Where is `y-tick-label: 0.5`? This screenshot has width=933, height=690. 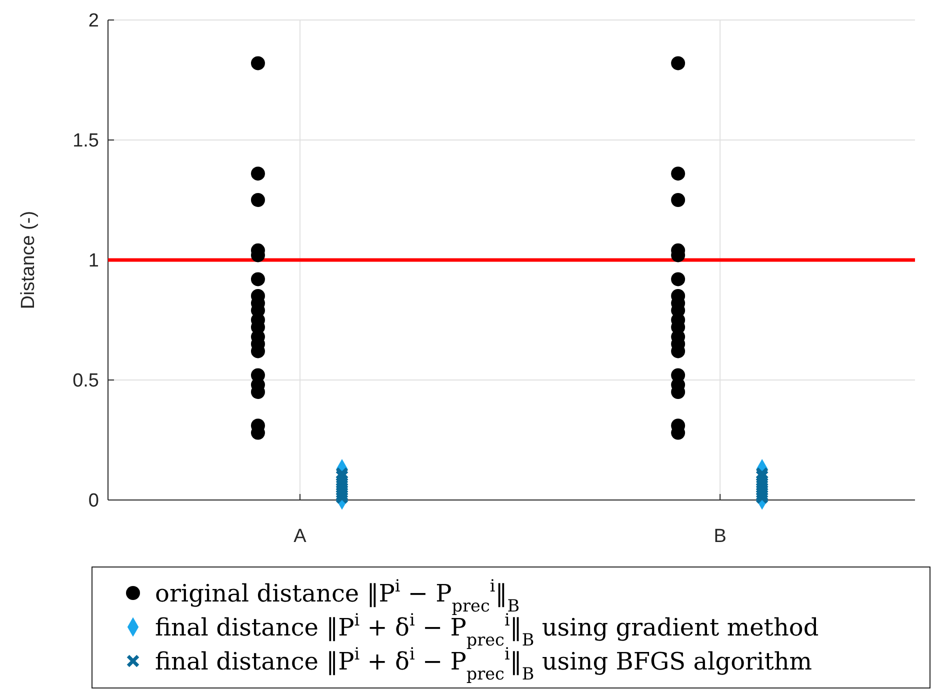
y-tick-label: 0.5 is located at coordinates (85, 381).